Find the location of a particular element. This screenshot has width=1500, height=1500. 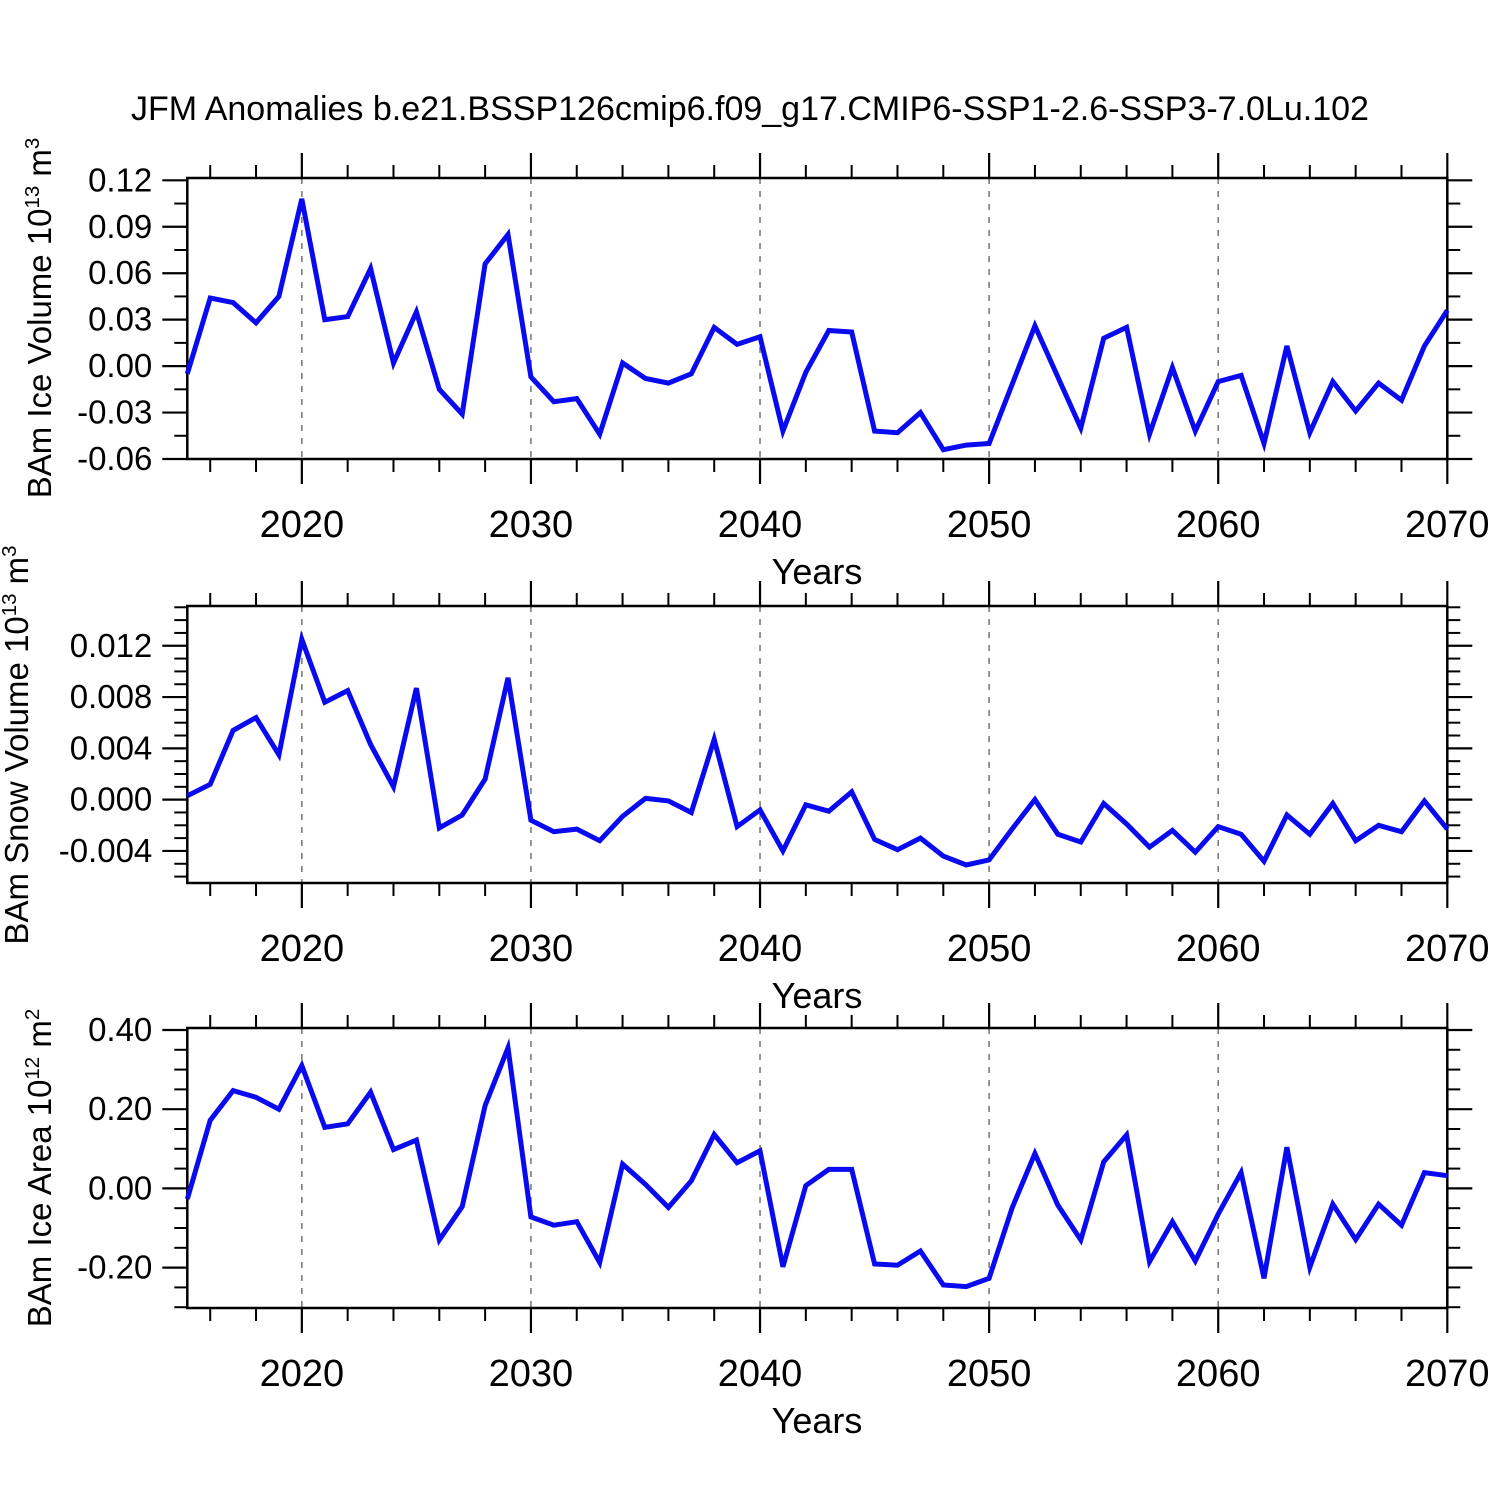

y-tick-label: 0.20 is located at coordinates (120, 1108).